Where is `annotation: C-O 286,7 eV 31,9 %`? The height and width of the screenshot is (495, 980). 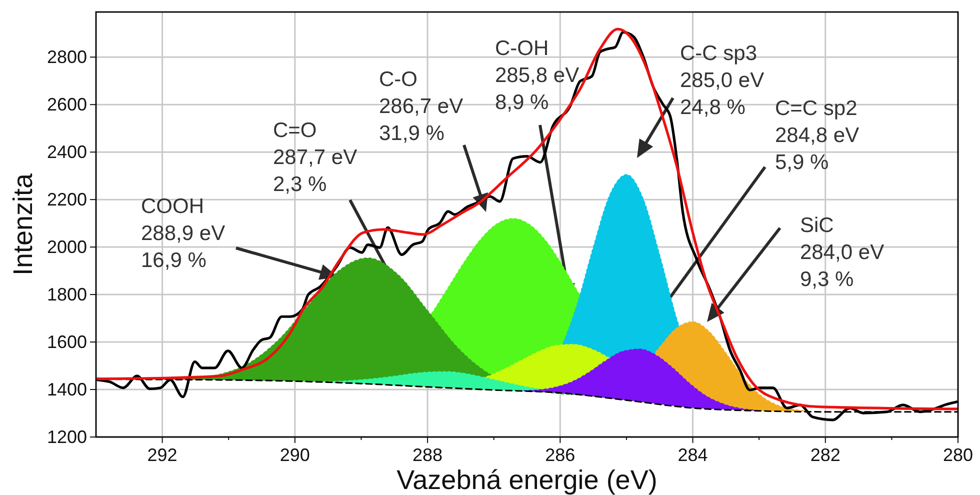
annotation: C-O 286,7 eV 31,9 % is located at coordinates (421, 106).